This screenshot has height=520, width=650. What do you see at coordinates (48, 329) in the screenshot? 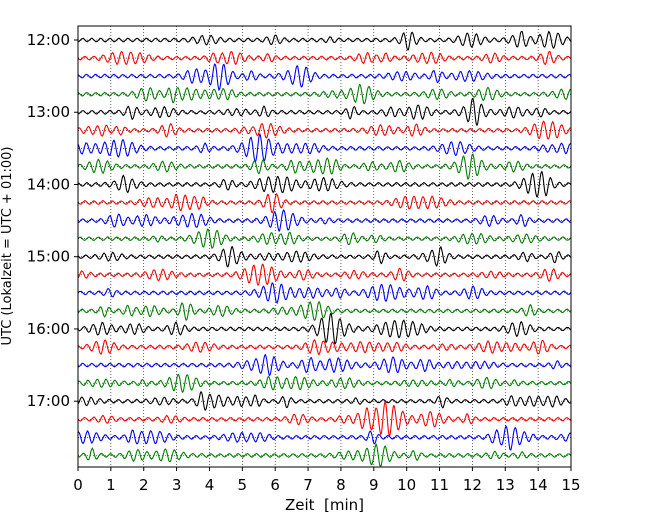
I see `y-tick-label: 16:00` at bounding box center [48, 329].